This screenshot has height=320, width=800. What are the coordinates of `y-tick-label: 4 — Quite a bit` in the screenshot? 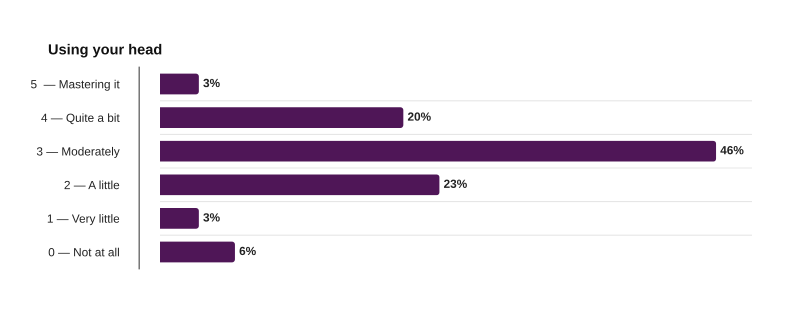 It's located at (80, 118).